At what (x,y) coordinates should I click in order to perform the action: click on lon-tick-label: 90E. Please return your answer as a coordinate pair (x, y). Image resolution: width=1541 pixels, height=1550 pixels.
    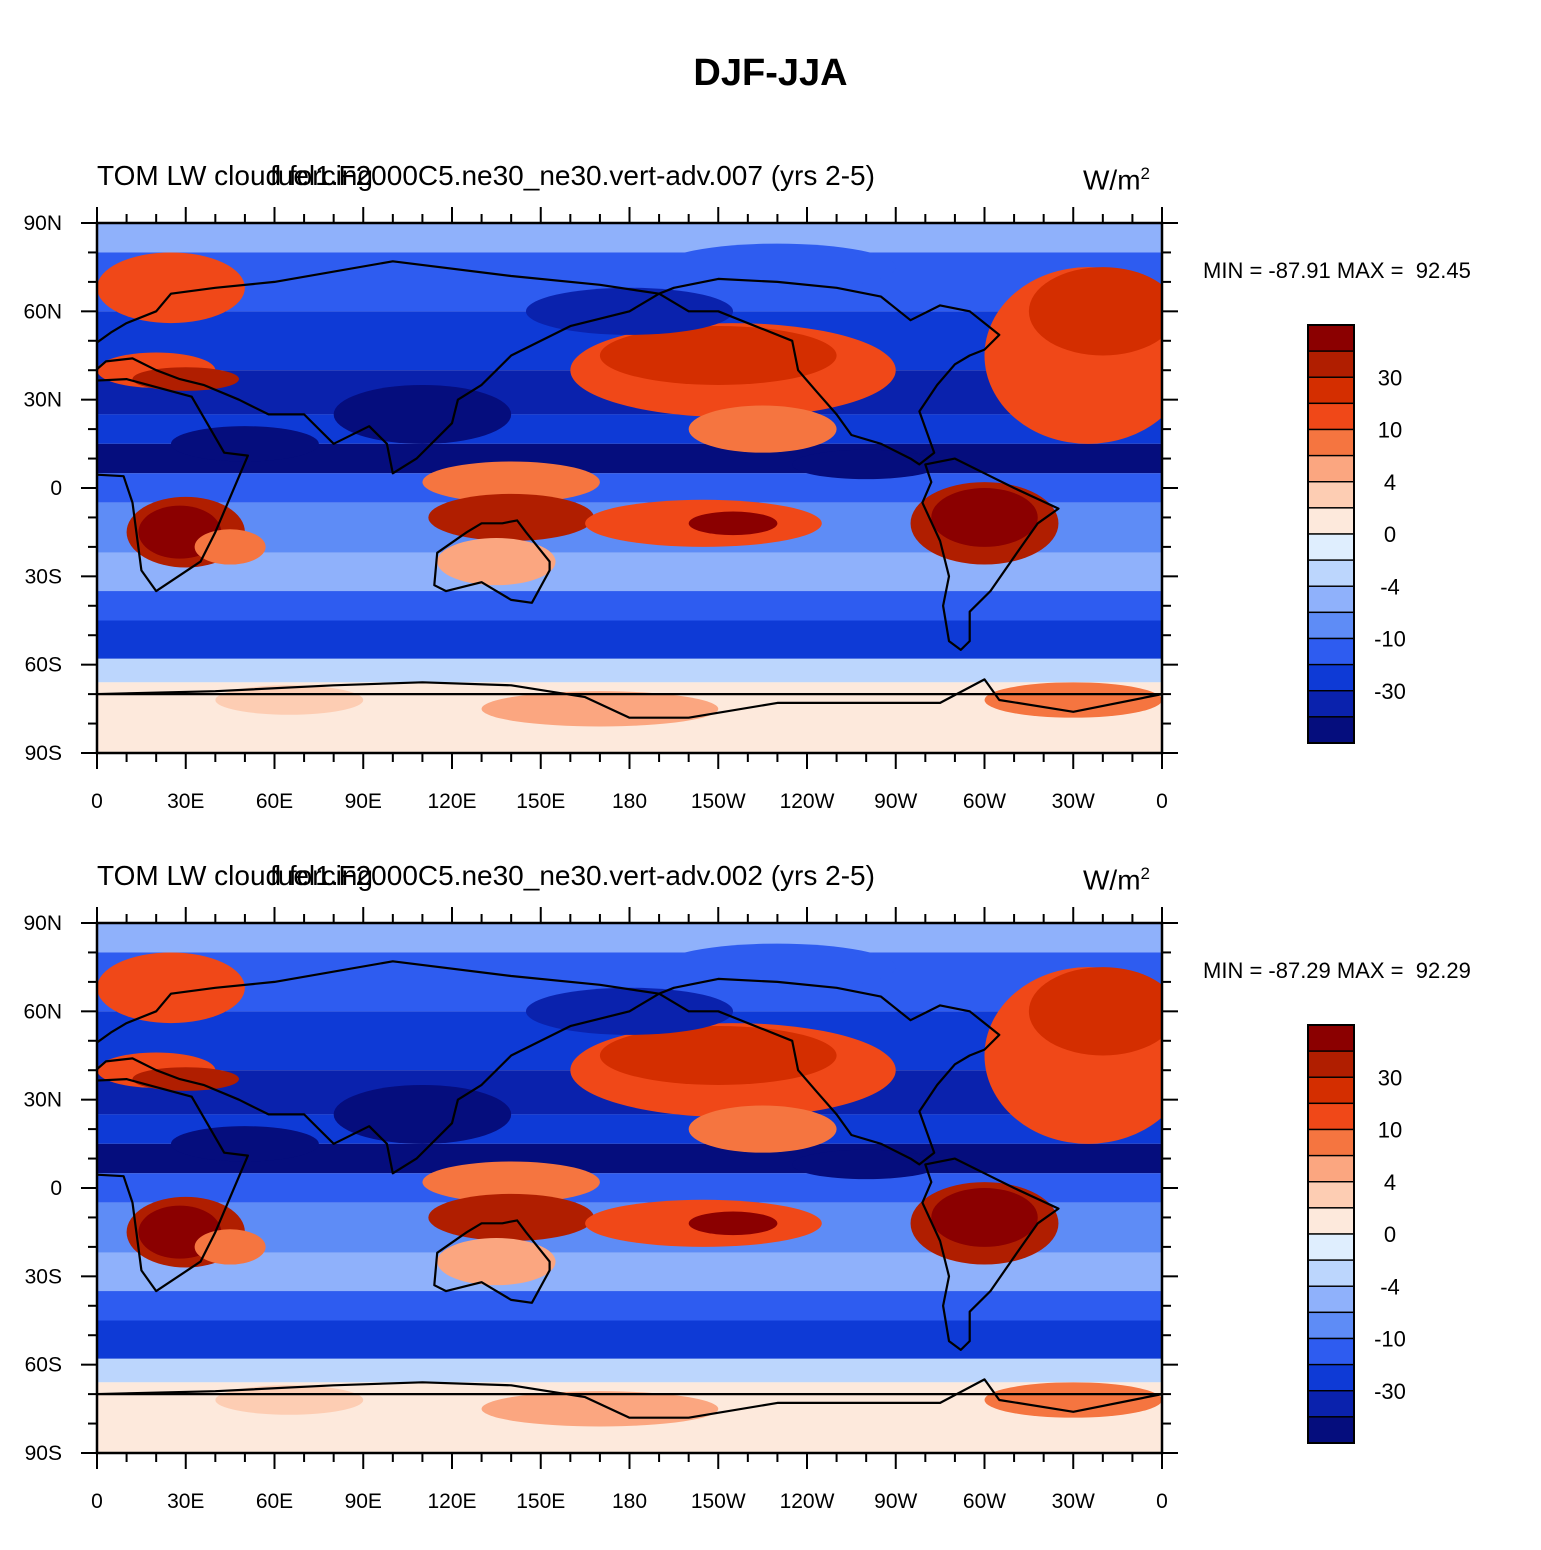
    Looking at the image, I should click on (363, 1501).